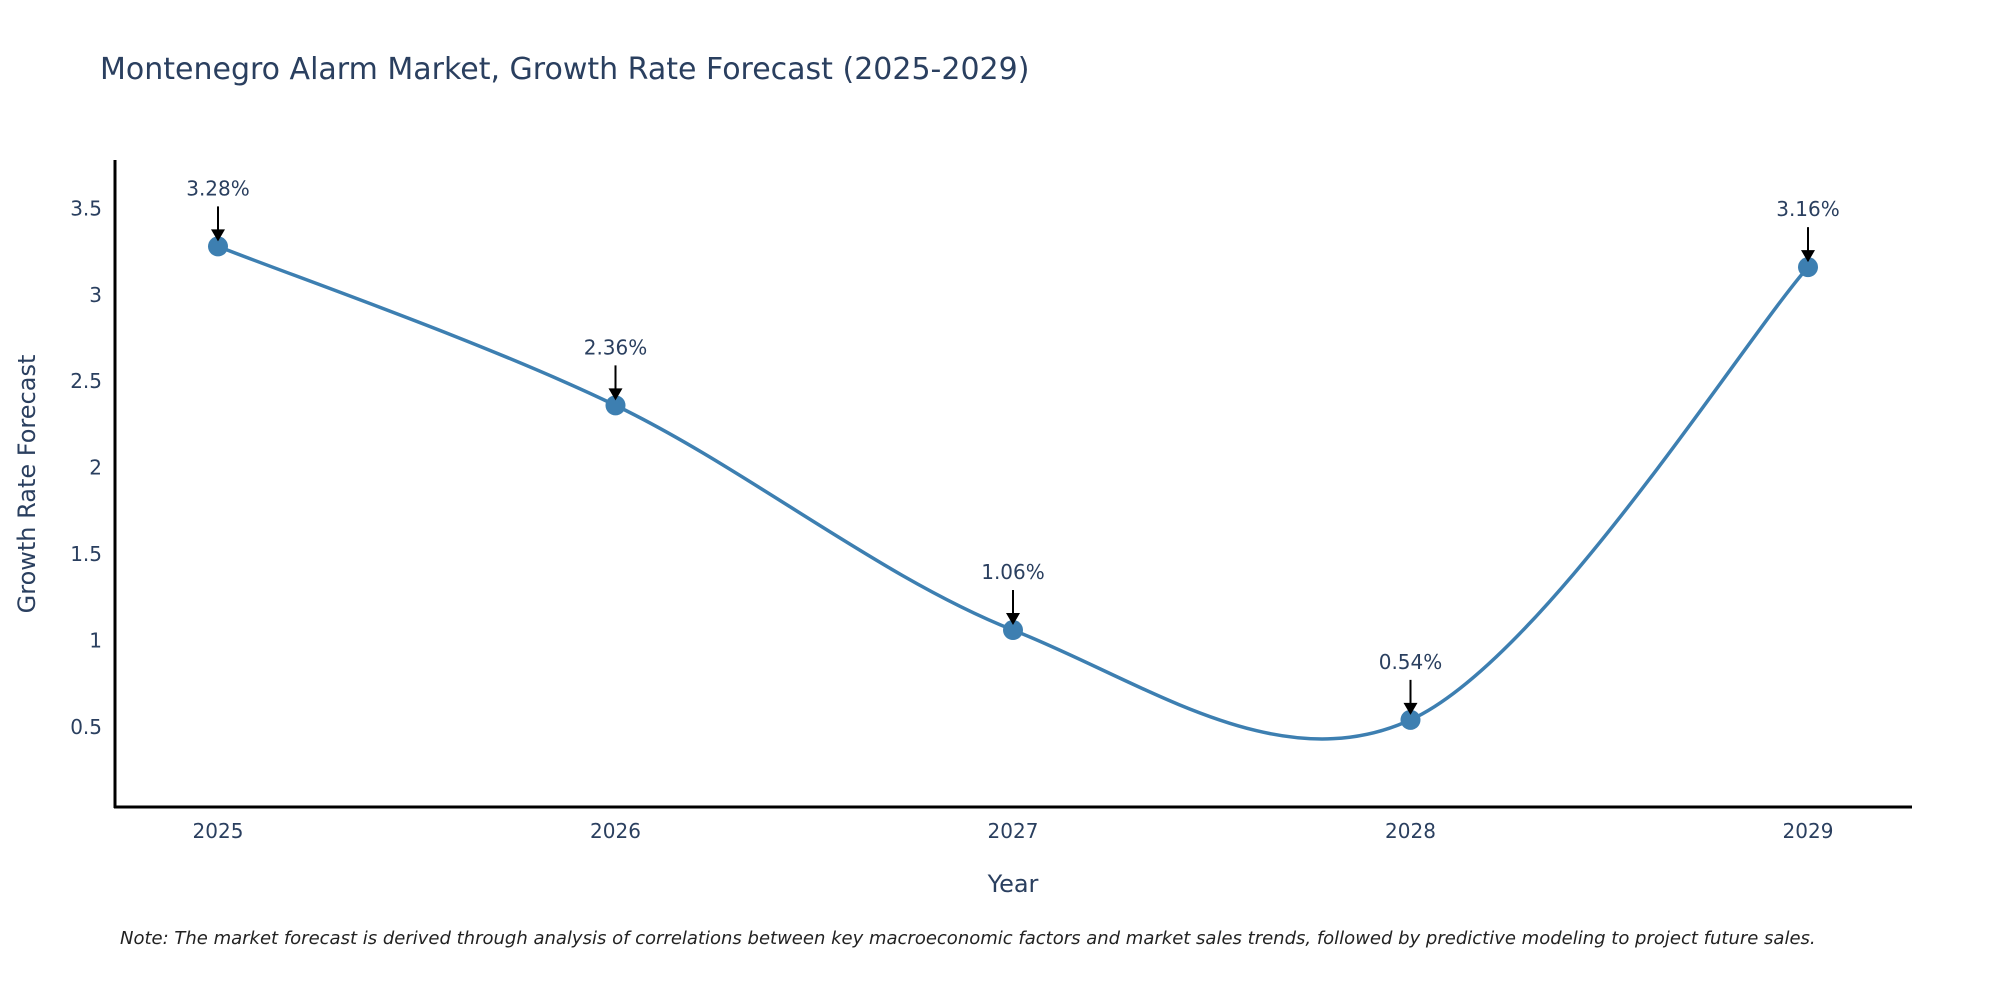  I want to click on y-tick-label: 3, so click(95, 295).